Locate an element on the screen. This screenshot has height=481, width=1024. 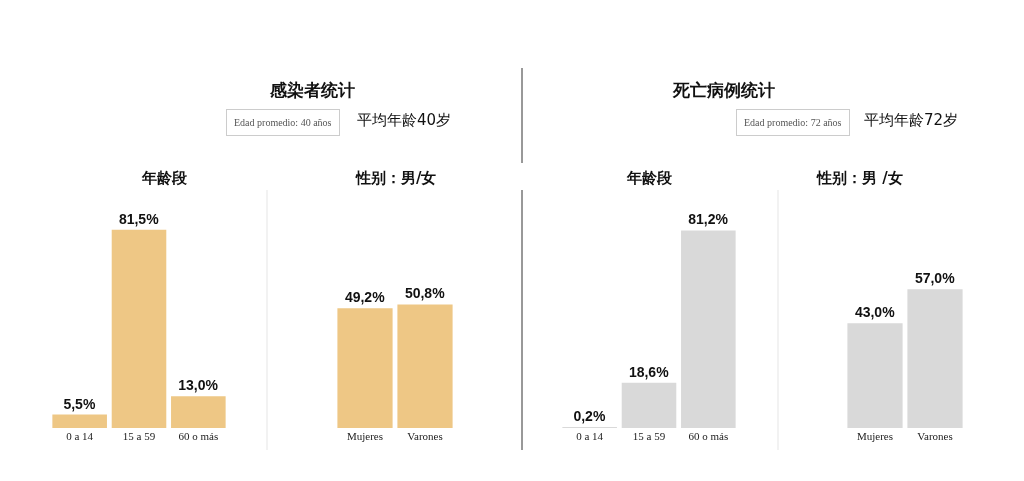
data-label: 43,0% is located at coordinates (875, 312).